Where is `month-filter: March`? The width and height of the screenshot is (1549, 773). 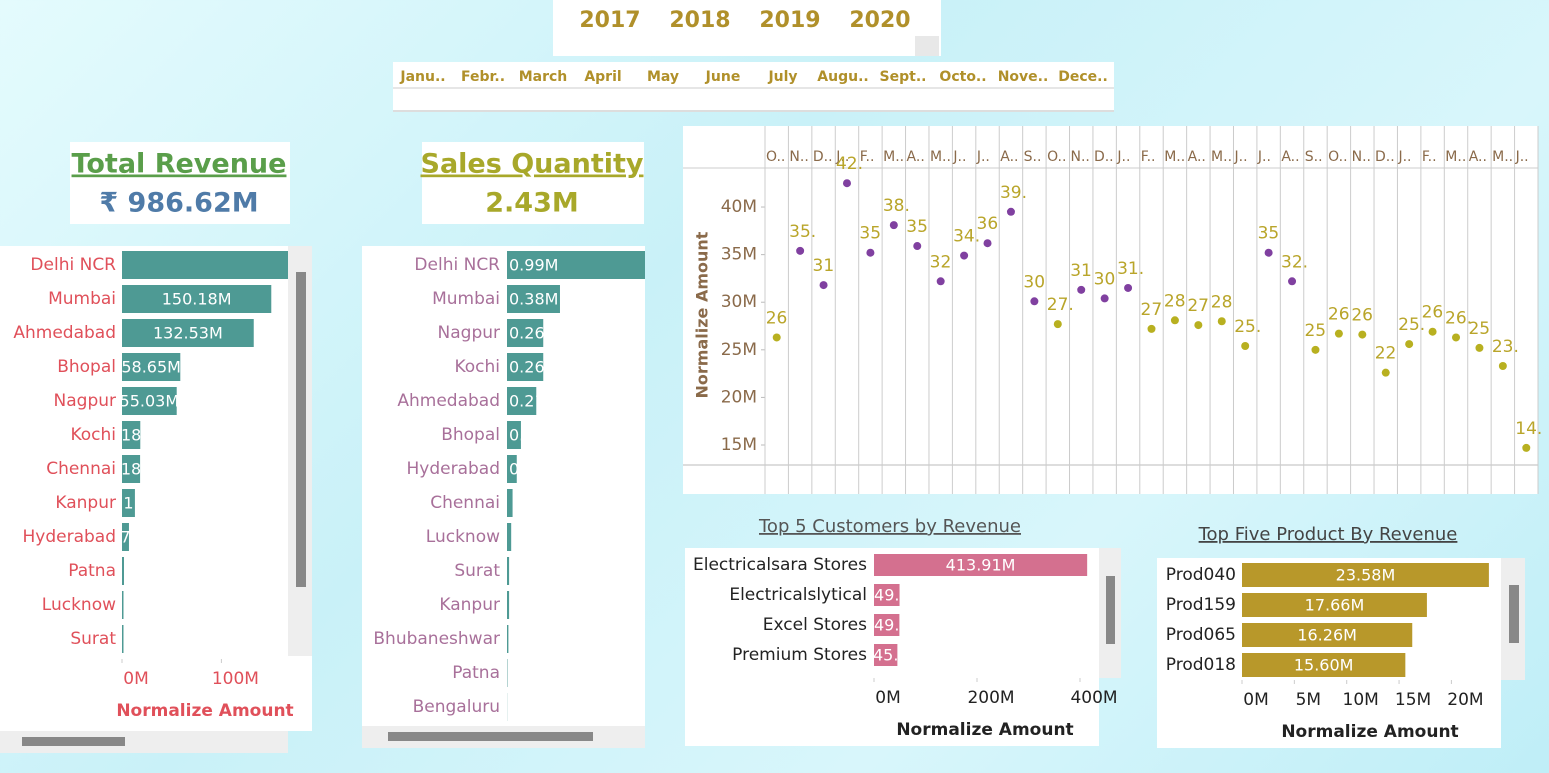 month-filter: March is located at coordinates (543, 77).